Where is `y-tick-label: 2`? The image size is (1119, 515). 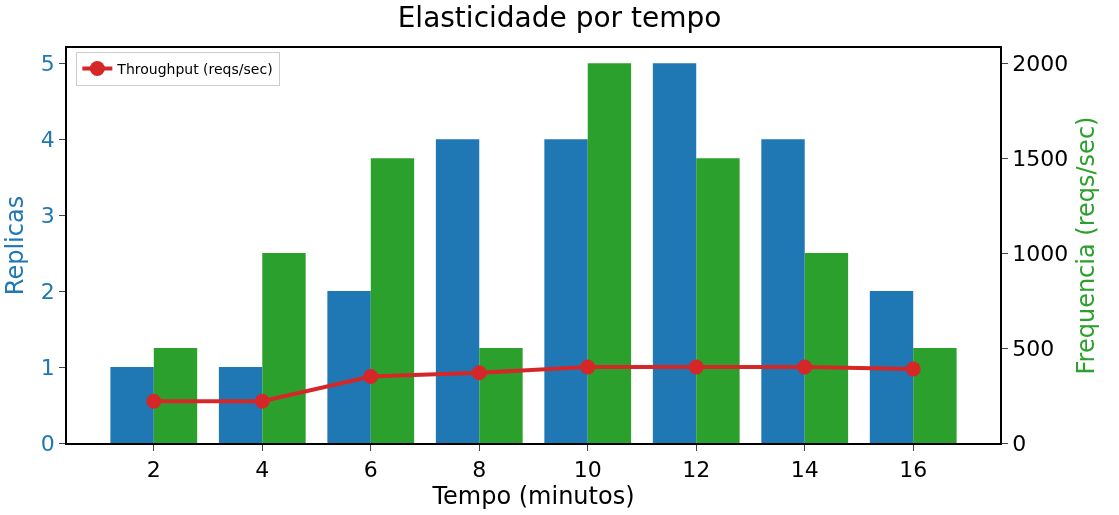 y-tick-label: 2 is located at coordinates (47, 291).